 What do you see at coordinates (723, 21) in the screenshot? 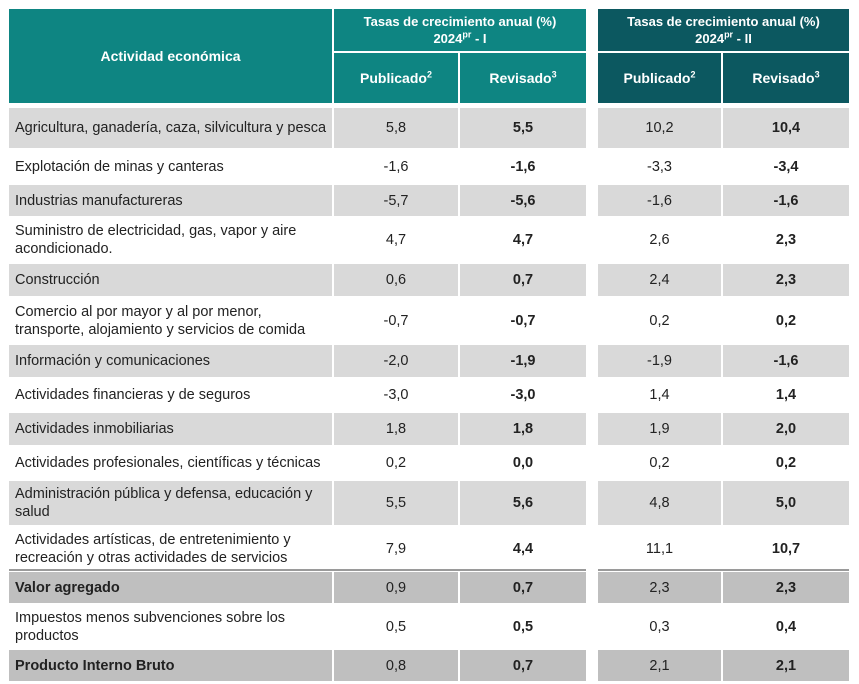
I see `group-2-title: Tasas de crecimiento anual (%)` at bounding box center [723, 21].